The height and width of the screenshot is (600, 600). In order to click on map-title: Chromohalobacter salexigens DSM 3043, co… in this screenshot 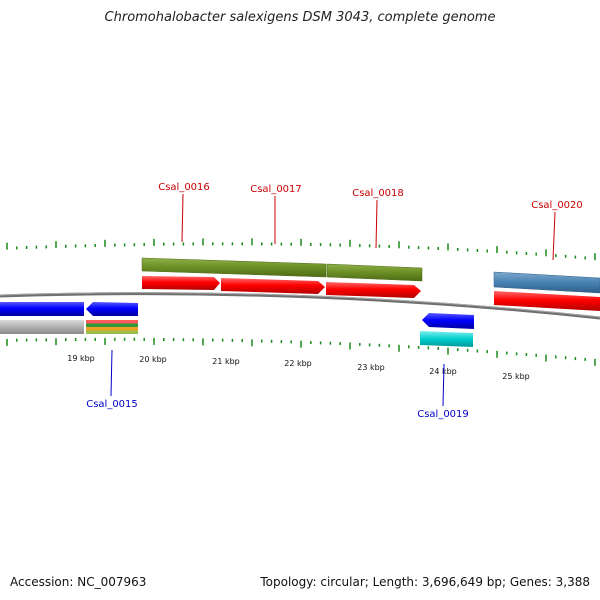, I will do `click(300, 17)`.